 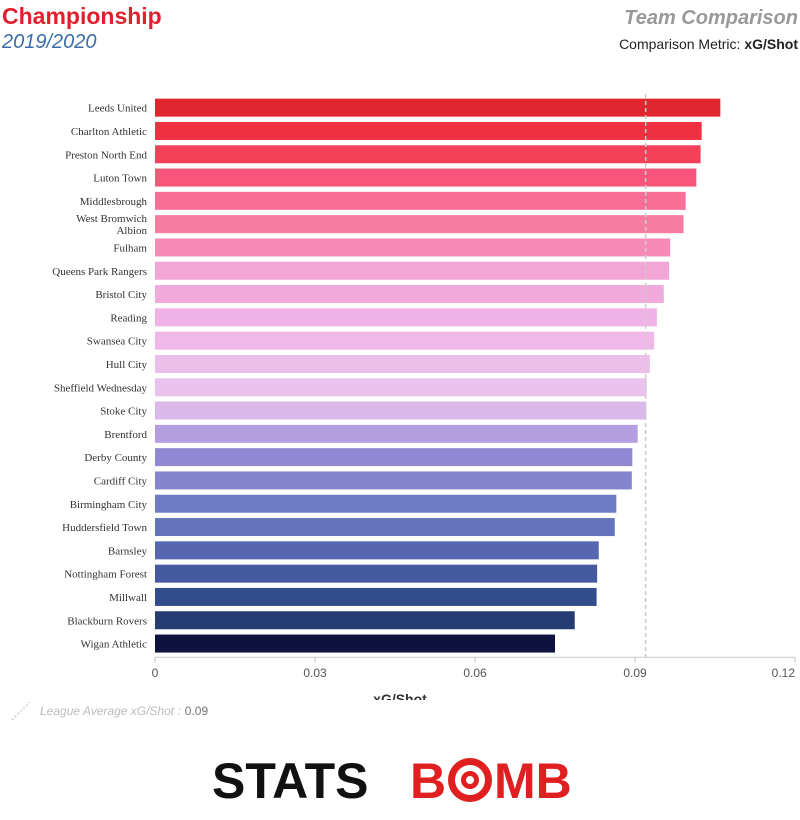 I want to click on x-axis: 0 0.03 0.06 0.09 0.12, so click(x=474, y=668).